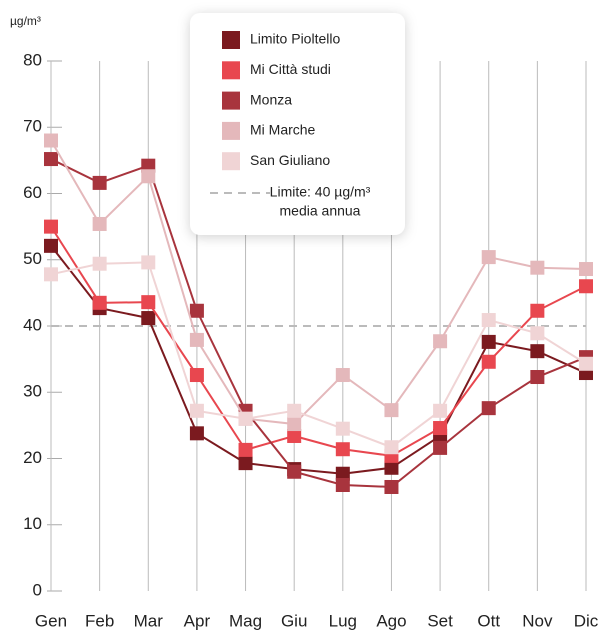  What do you see at coordinates (32, 324) in the screenshot?
I see `y-tick-label: 40` at bounding box center [32, 324].